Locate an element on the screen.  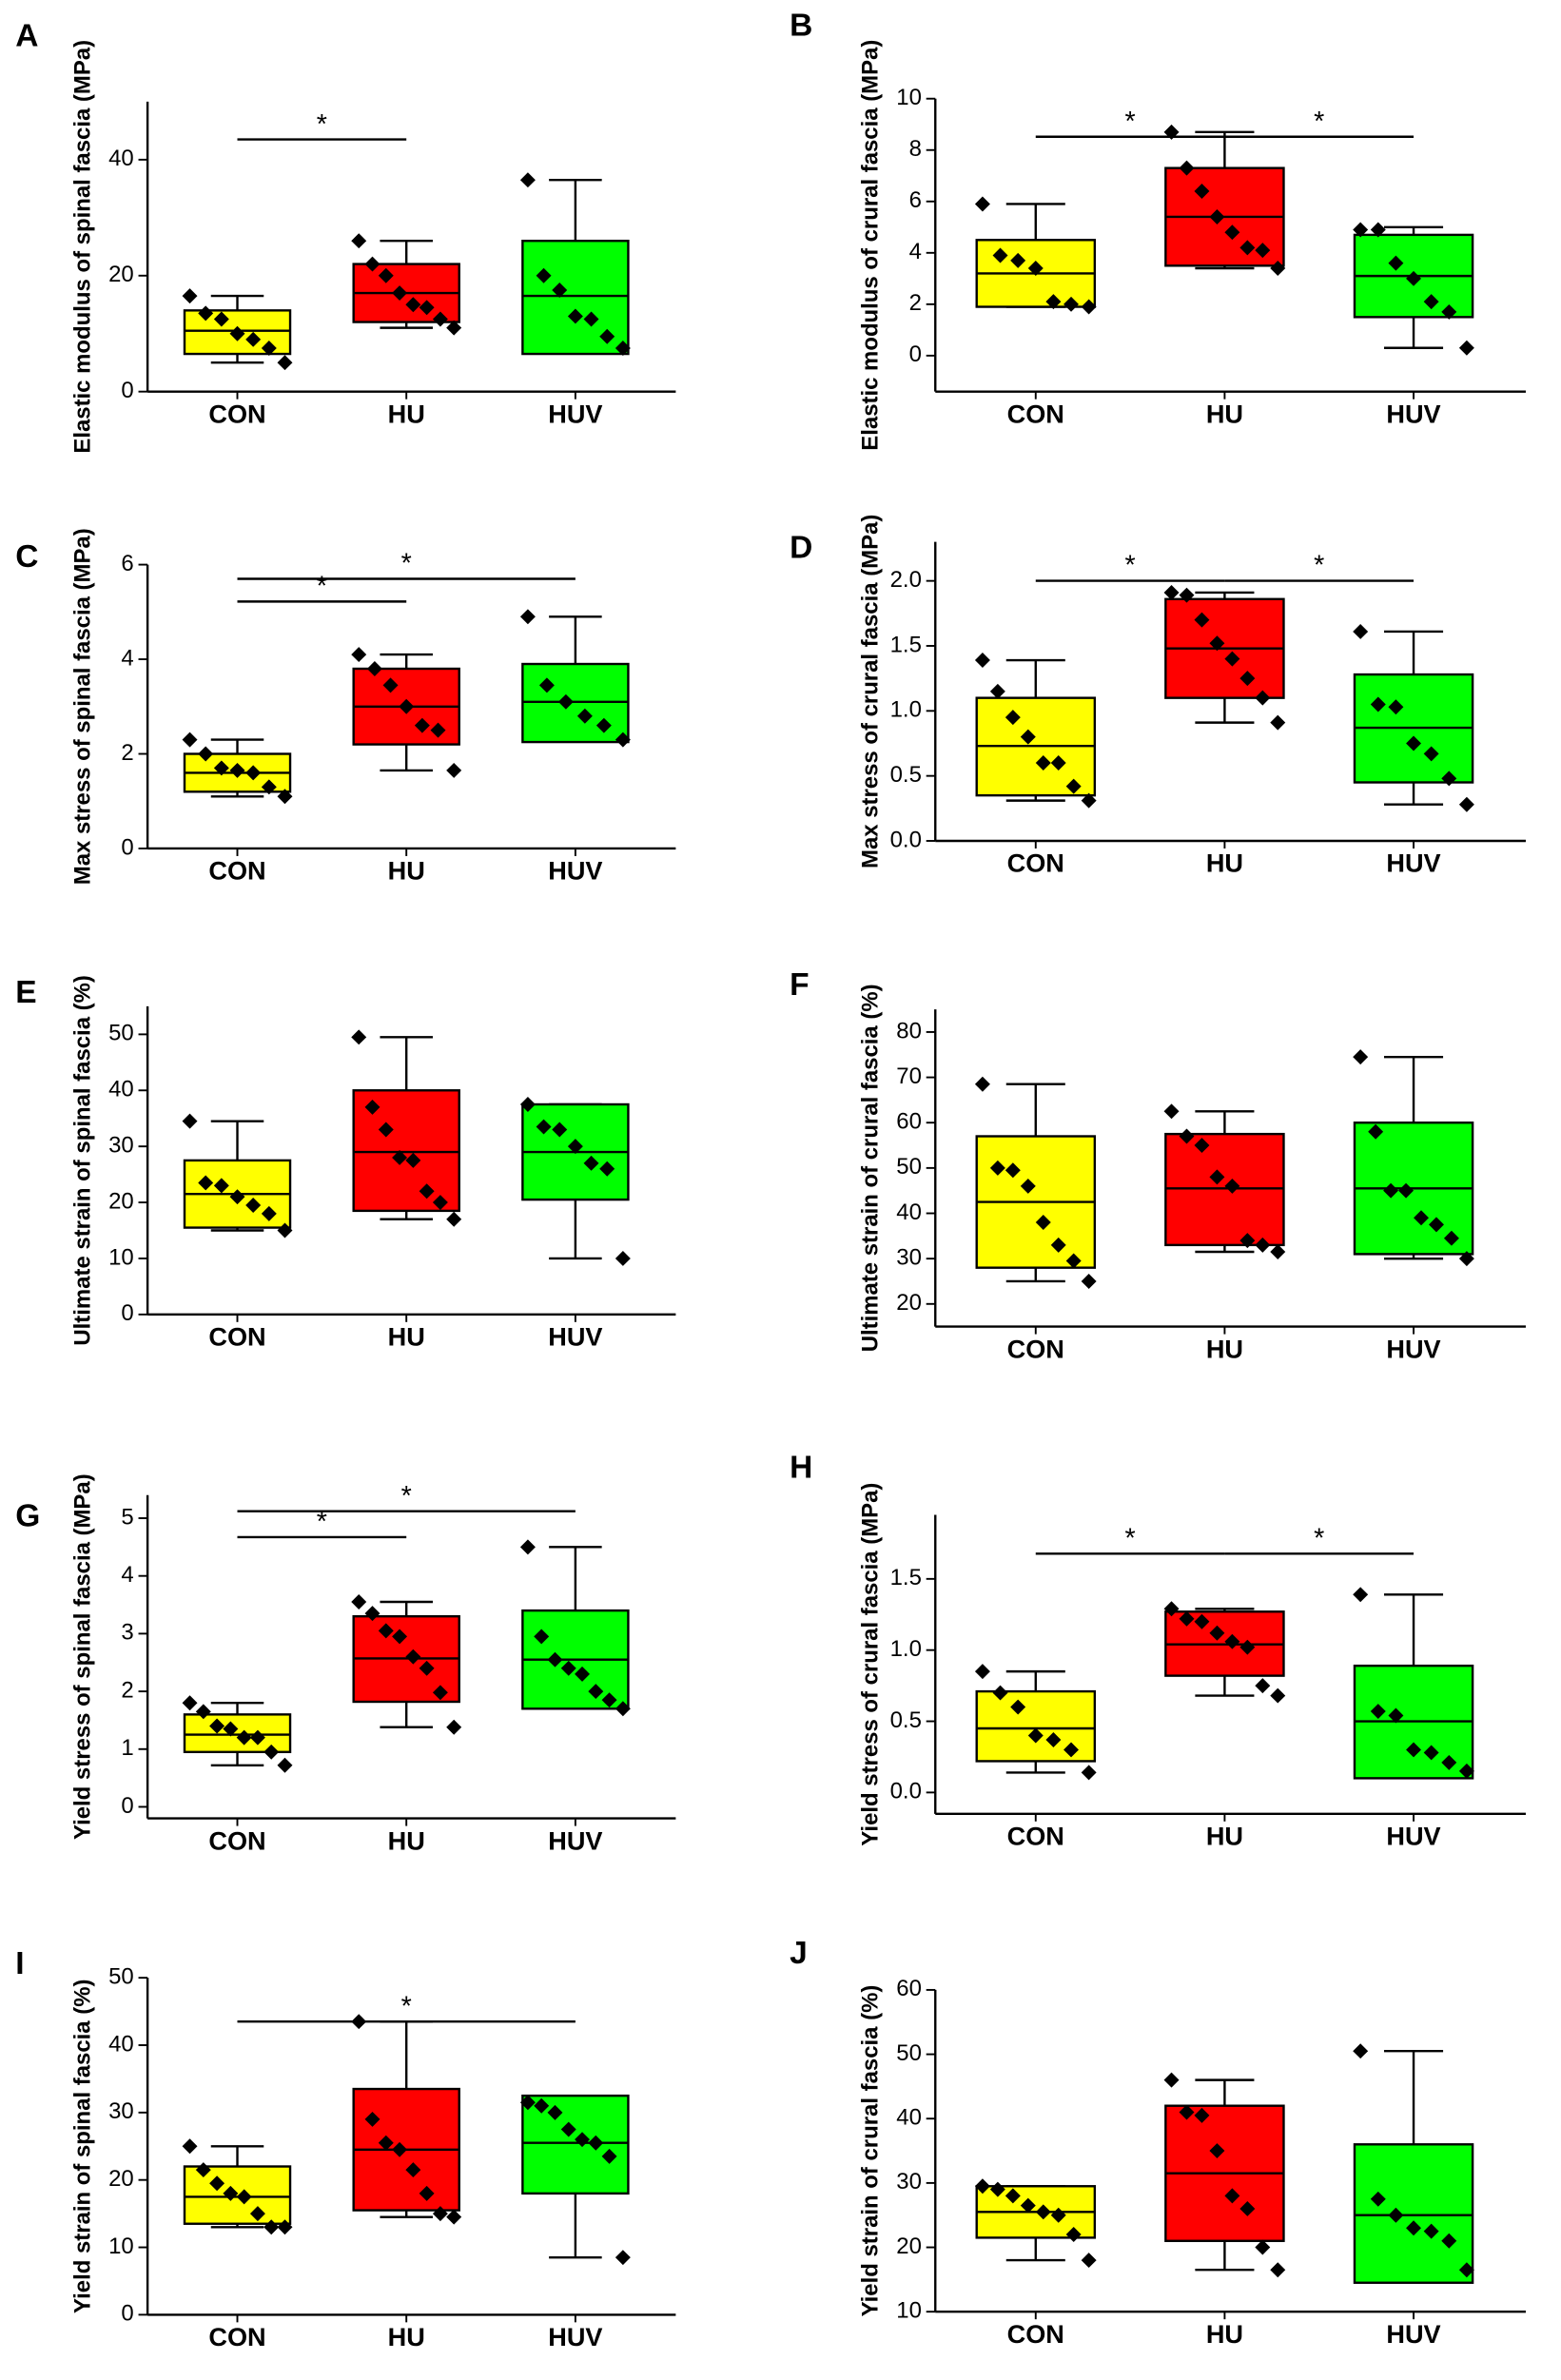
y-tick-label: 1 is located at coordinates (127, 1748).